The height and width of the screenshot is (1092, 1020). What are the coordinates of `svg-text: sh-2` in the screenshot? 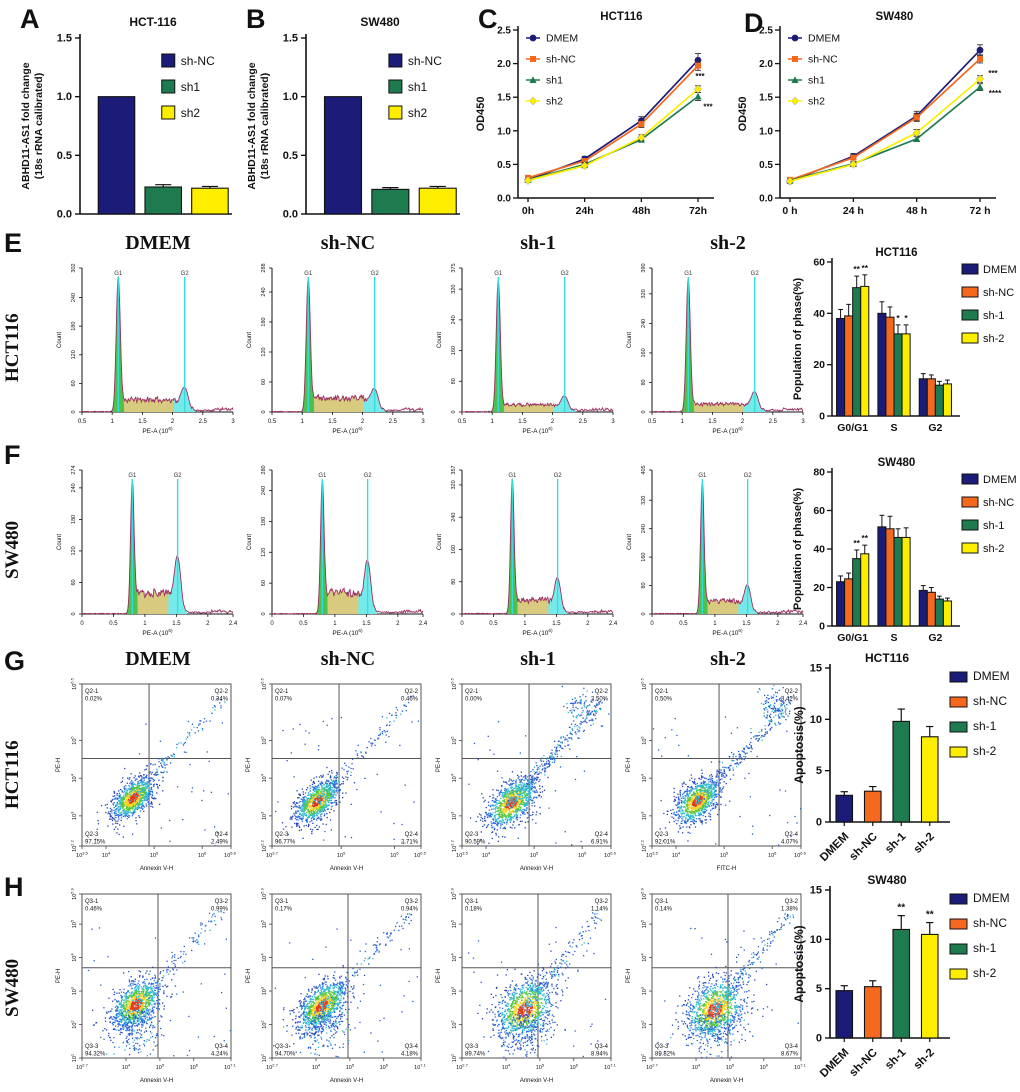 It's located at (993, 549).